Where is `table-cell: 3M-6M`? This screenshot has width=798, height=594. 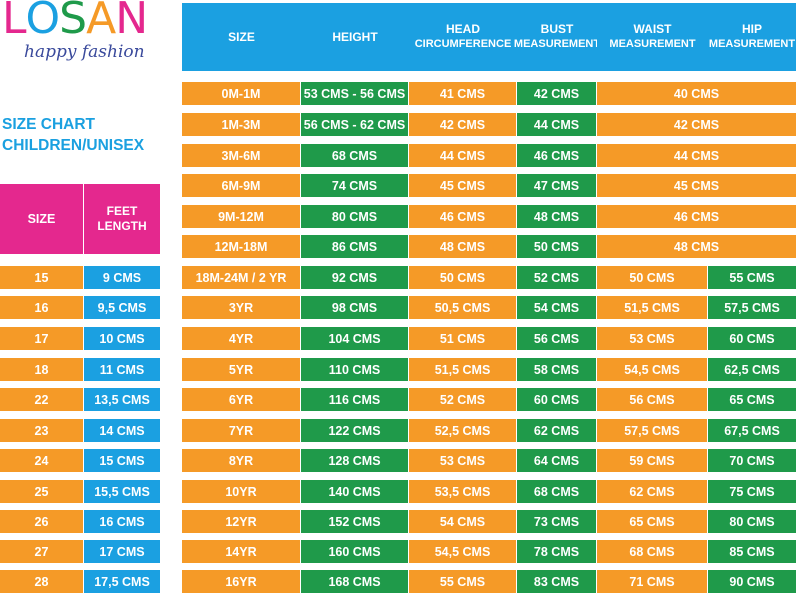 table-cell: 3M-6M is located at coordinates (241, 155).